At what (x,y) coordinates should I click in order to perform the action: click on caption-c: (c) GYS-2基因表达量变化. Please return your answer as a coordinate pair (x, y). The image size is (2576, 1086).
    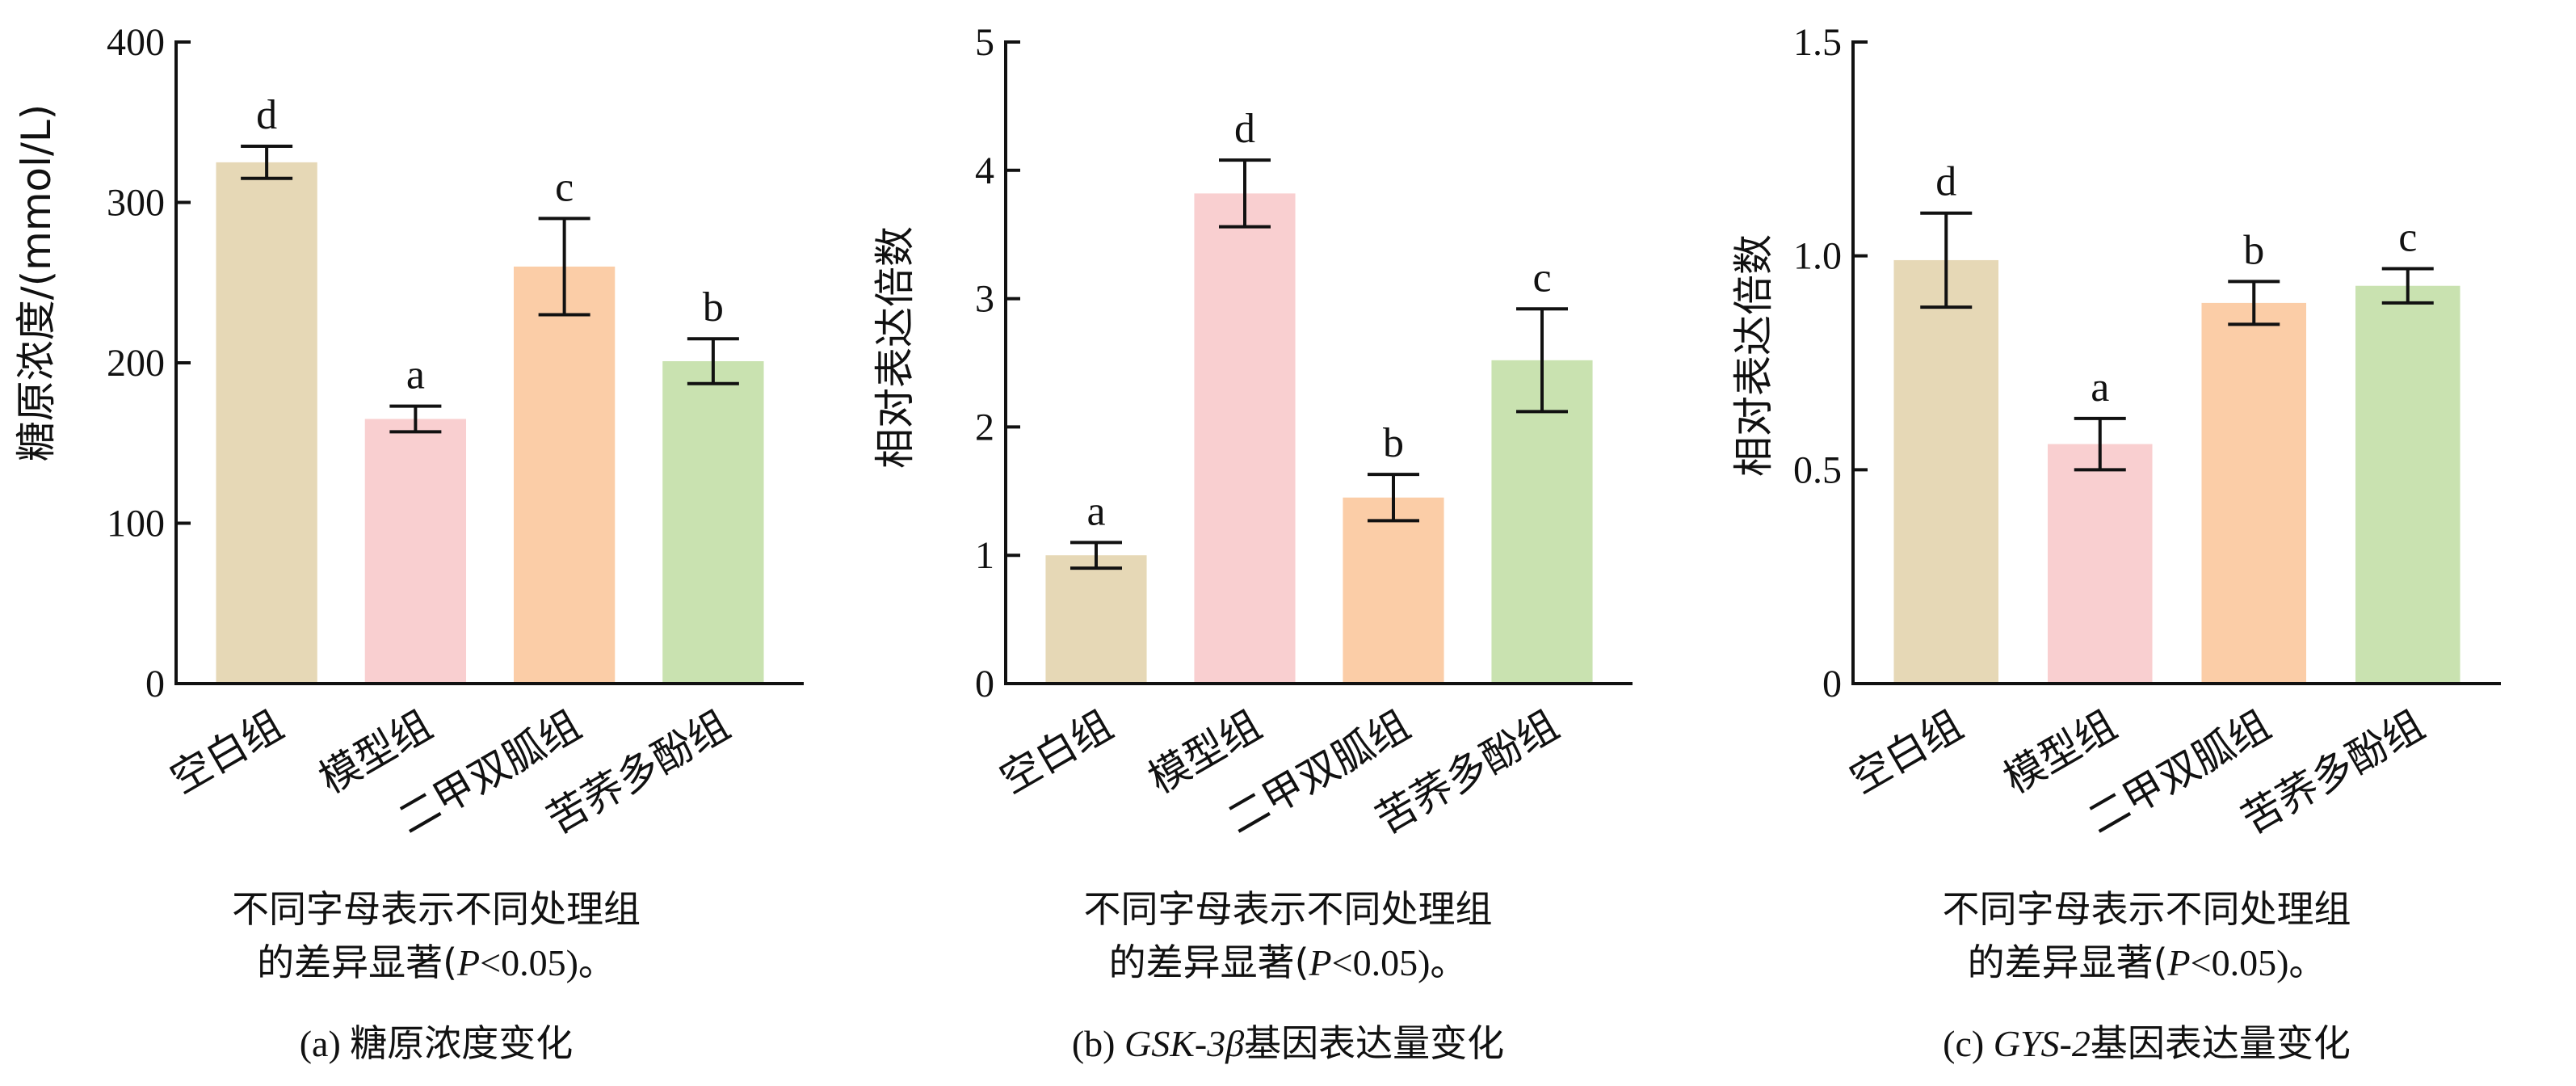
    Looking at the image, I should click on (2147, 1040).